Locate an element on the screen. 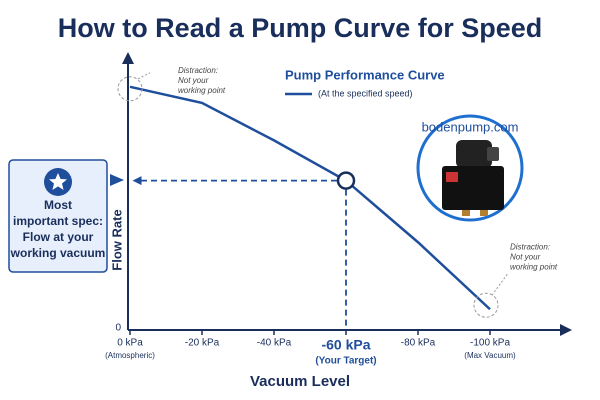 This screenshot has height=400, width=600. x-tick-label: -40 kPa is located at coordinates (274, 343).